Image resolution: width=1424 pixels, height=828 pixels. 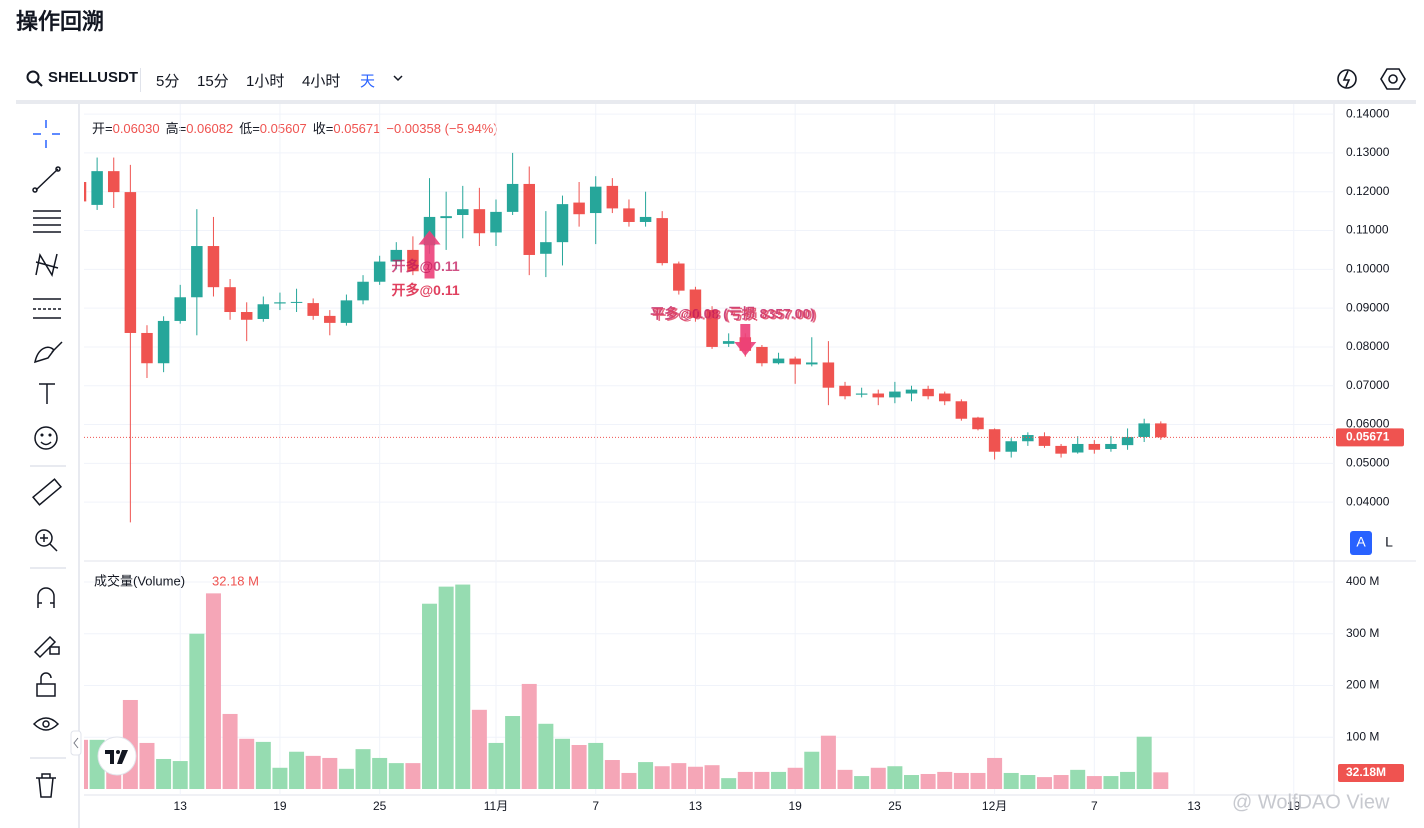 I want to click on y2-tick-label: 200 M, so click(x=1362, y=685).